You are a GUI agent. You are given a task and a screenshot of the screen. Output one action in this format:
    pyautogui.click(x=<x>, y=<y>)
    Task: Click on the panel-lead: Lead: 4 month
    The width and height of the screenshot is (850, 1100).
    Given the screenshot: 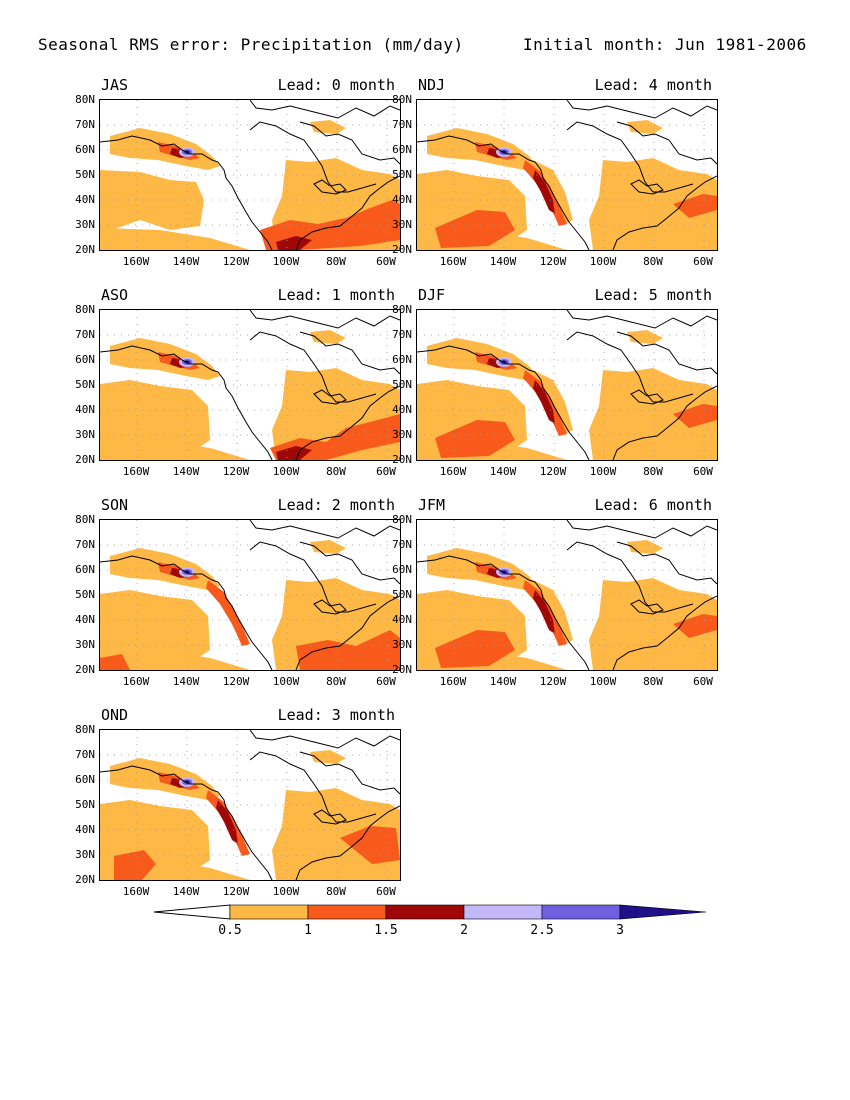 What is the action you would take?
    pyautogui.click(x=653, y=85)
    